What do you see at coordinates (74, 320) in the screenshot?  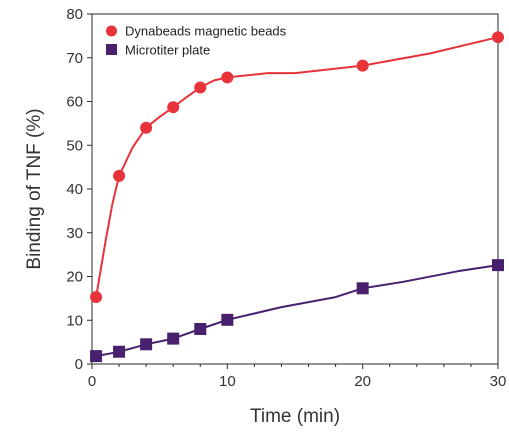 I see `y-tick-label: 10` at bounding box center [74, 320].